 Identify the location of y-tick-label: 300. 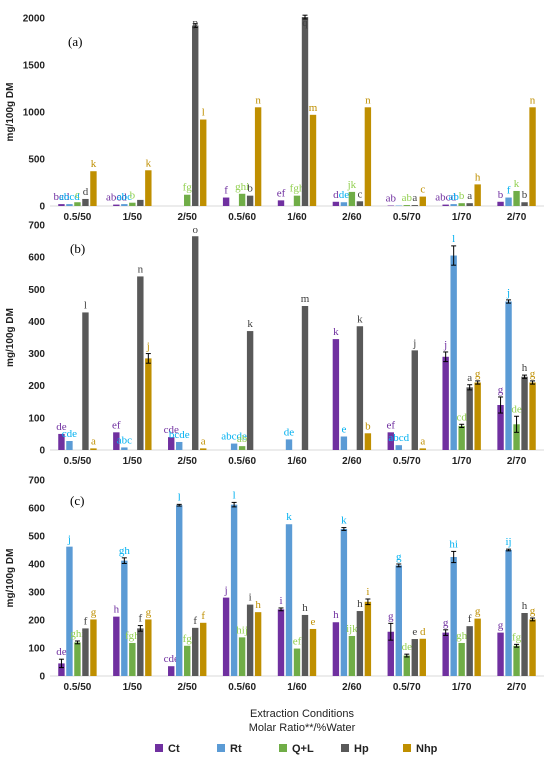
(36, 354).